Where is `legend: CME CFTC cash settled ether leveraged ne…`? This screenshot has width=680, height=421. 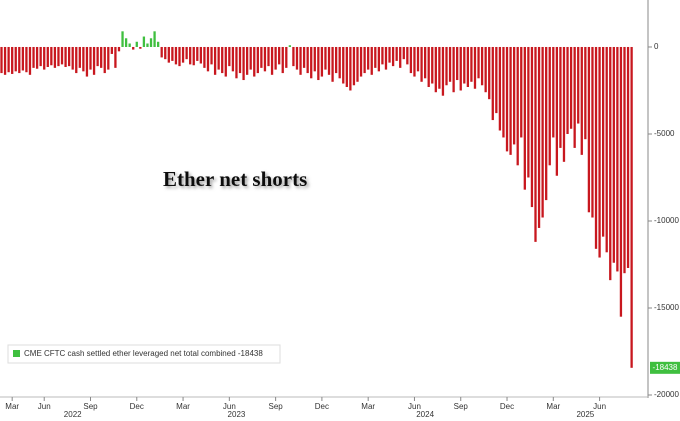 legend: CME CFTC cash settled ether leveraged ne… is located at coordinates (144, 354).